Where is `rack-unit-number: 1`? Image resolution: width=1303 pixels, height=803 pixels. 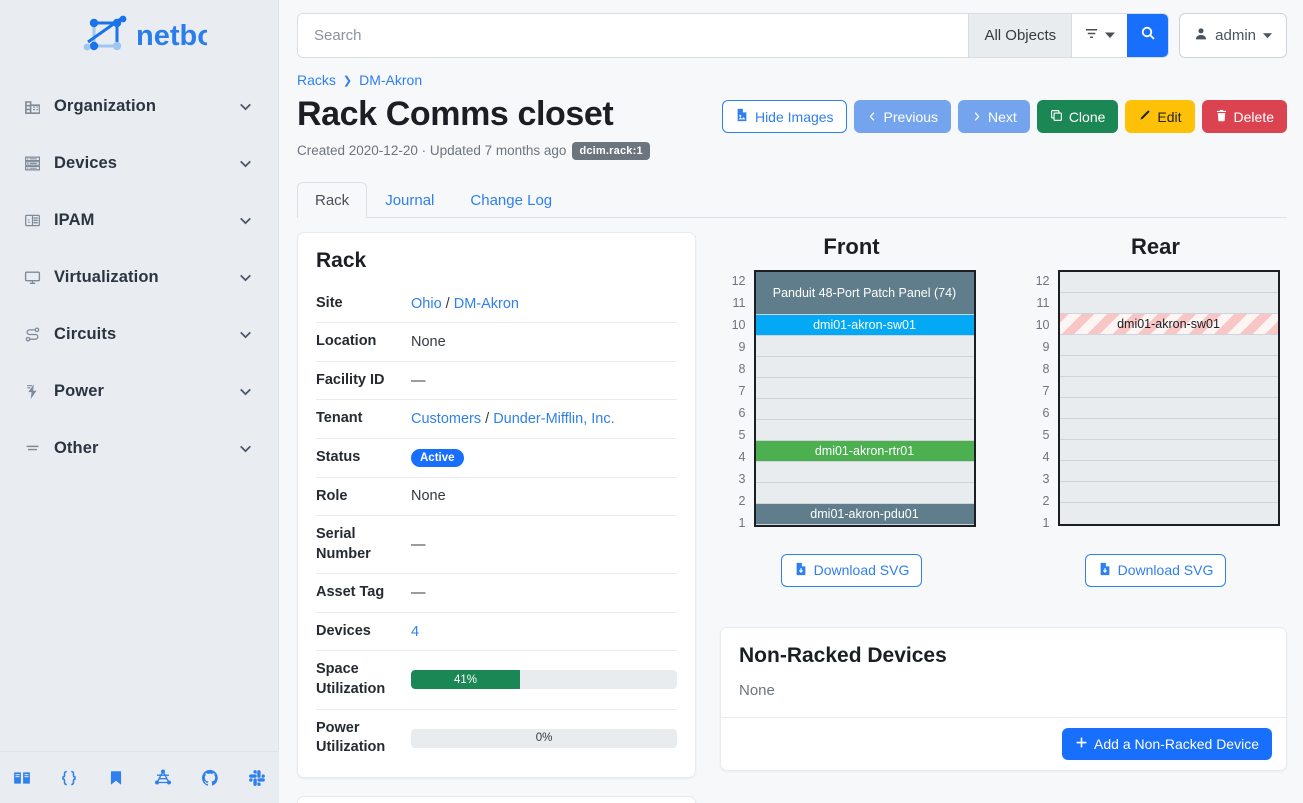 rack-unit-number: 1 is located at coordinates (1046, 522).